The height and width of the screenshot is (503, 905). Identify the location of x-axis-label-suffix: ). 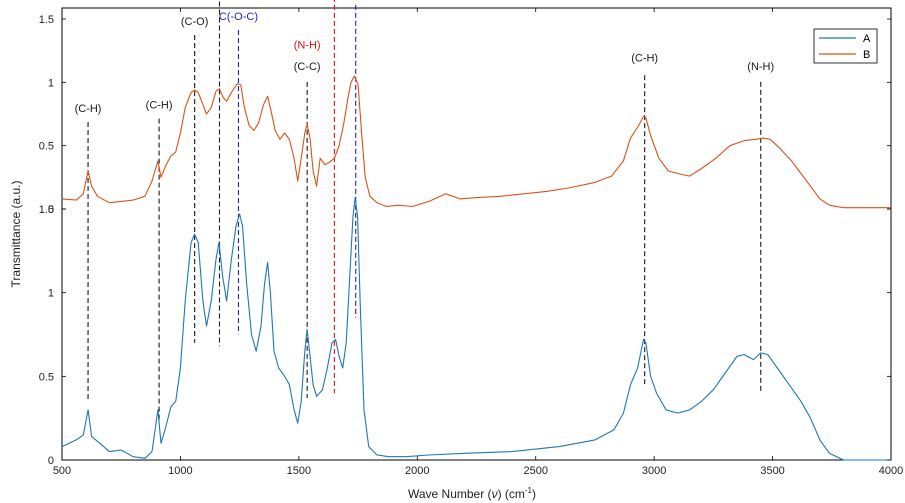
(534, 494).